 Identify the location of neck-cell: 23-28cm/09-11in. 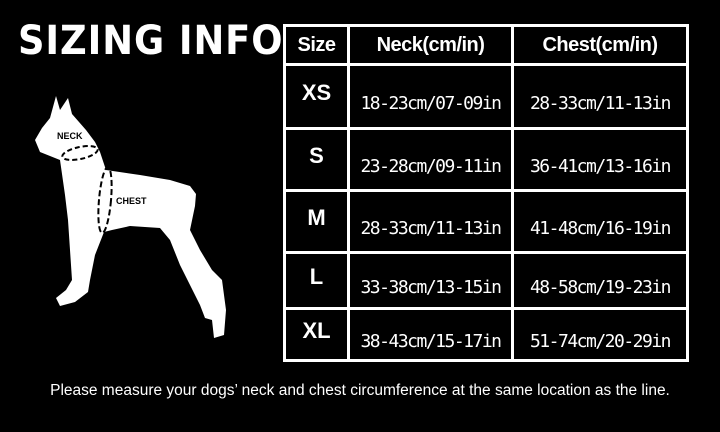
(430, 159).